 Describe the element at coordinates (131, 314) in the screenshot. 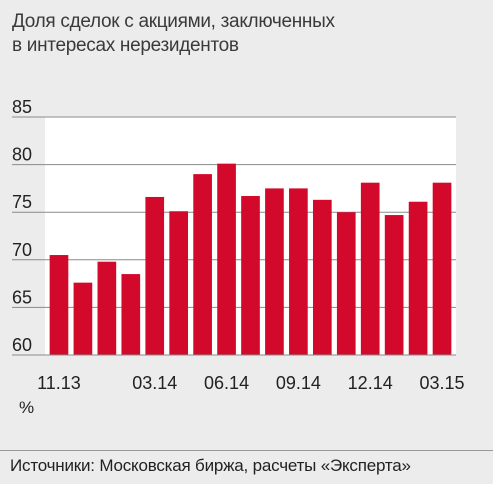

I see `bar-02.14` at that location.